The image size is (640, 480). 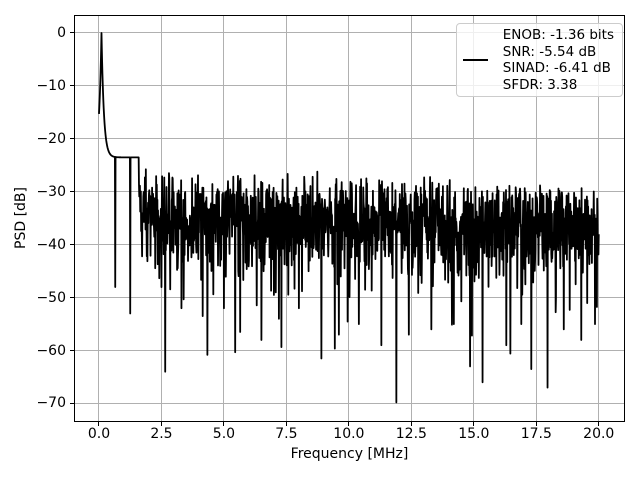 What do you see at coordinates (556, 68) in the screenshot?
I see `legend-entry-sinad: SINAD: -6.41 dB` at bounding box center [556, 68].